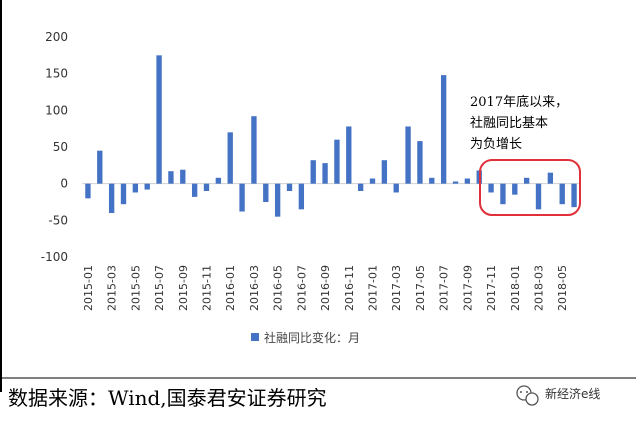  I want to click on wechat-icon, so click(527, 395).